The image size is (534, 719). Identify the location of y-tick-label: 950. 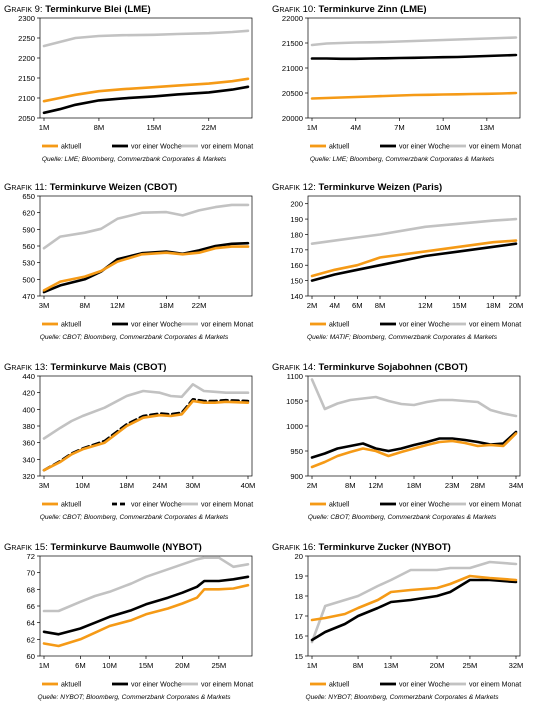
(296, 451).